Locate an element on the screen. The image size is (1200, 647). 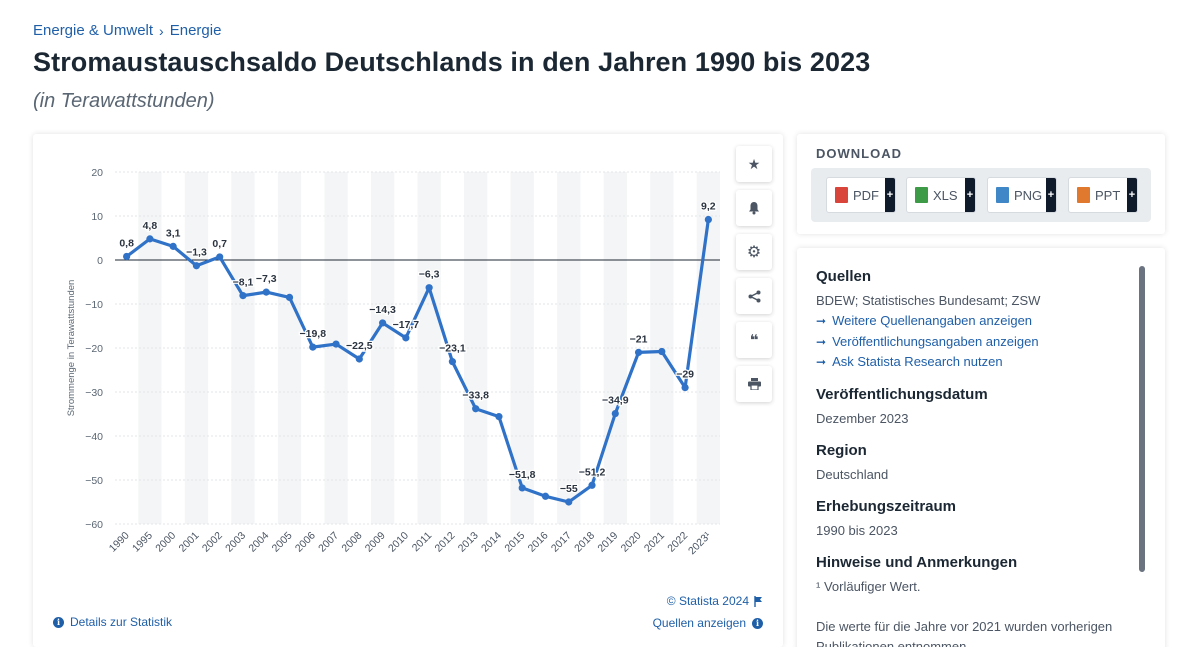
download-xls-button: XLS + is located at coordinates (941, 195).